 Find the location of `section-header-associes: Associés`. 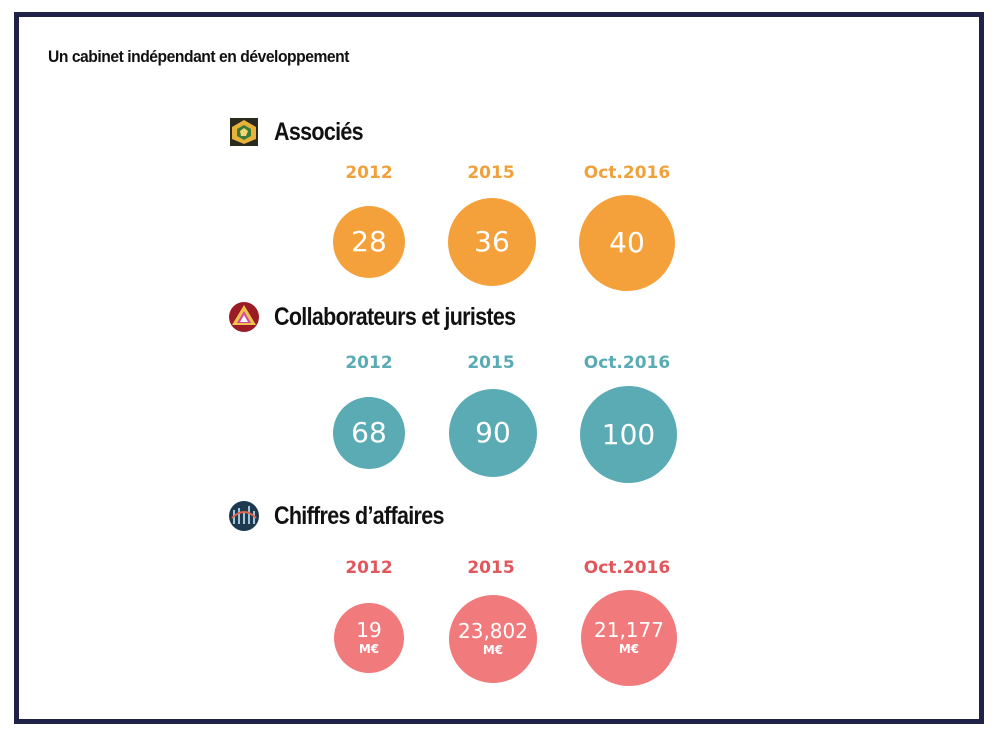

section-header-associes: Associés is located at coordinates (302, 132).